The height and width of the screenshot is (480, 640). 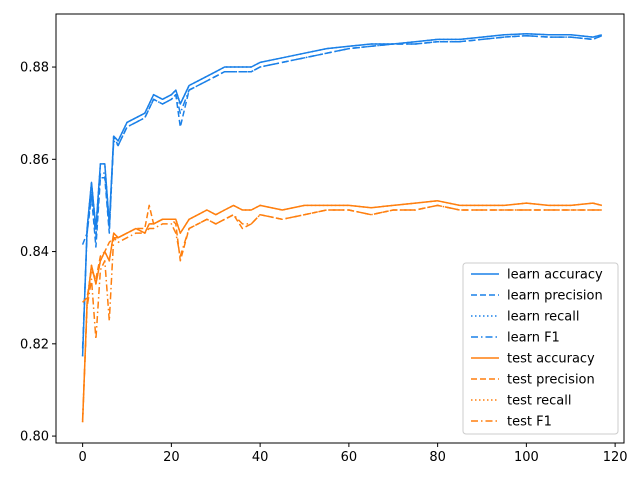 I want to click on x-tick-label: 60, so click(x=349, y=457).